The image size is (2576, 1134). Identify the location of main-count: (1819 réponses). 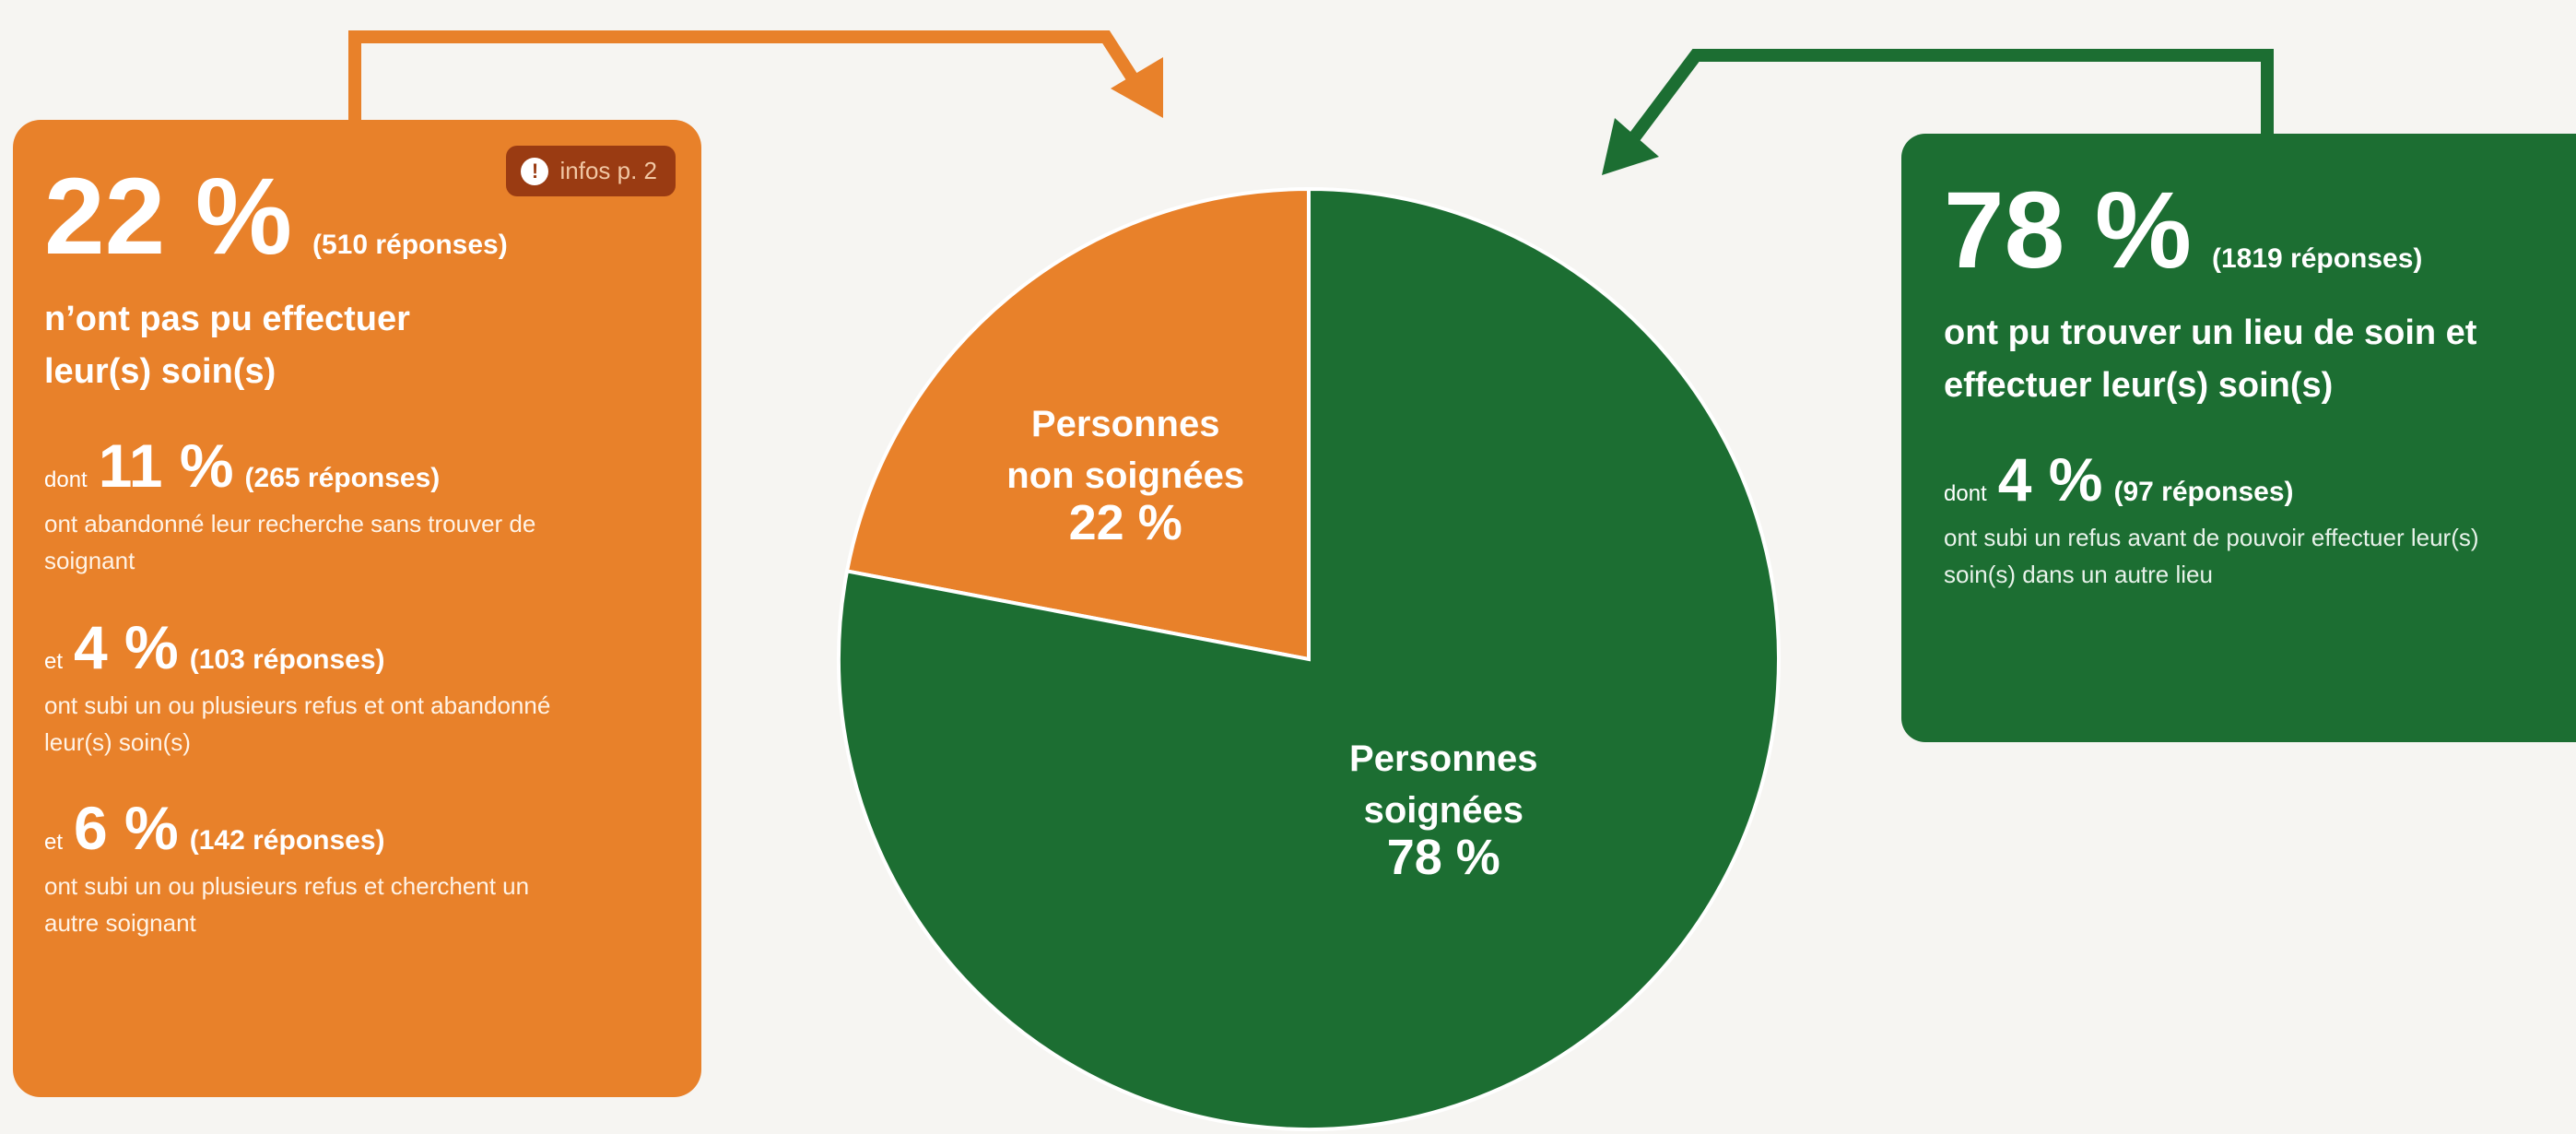
(2317, 258).